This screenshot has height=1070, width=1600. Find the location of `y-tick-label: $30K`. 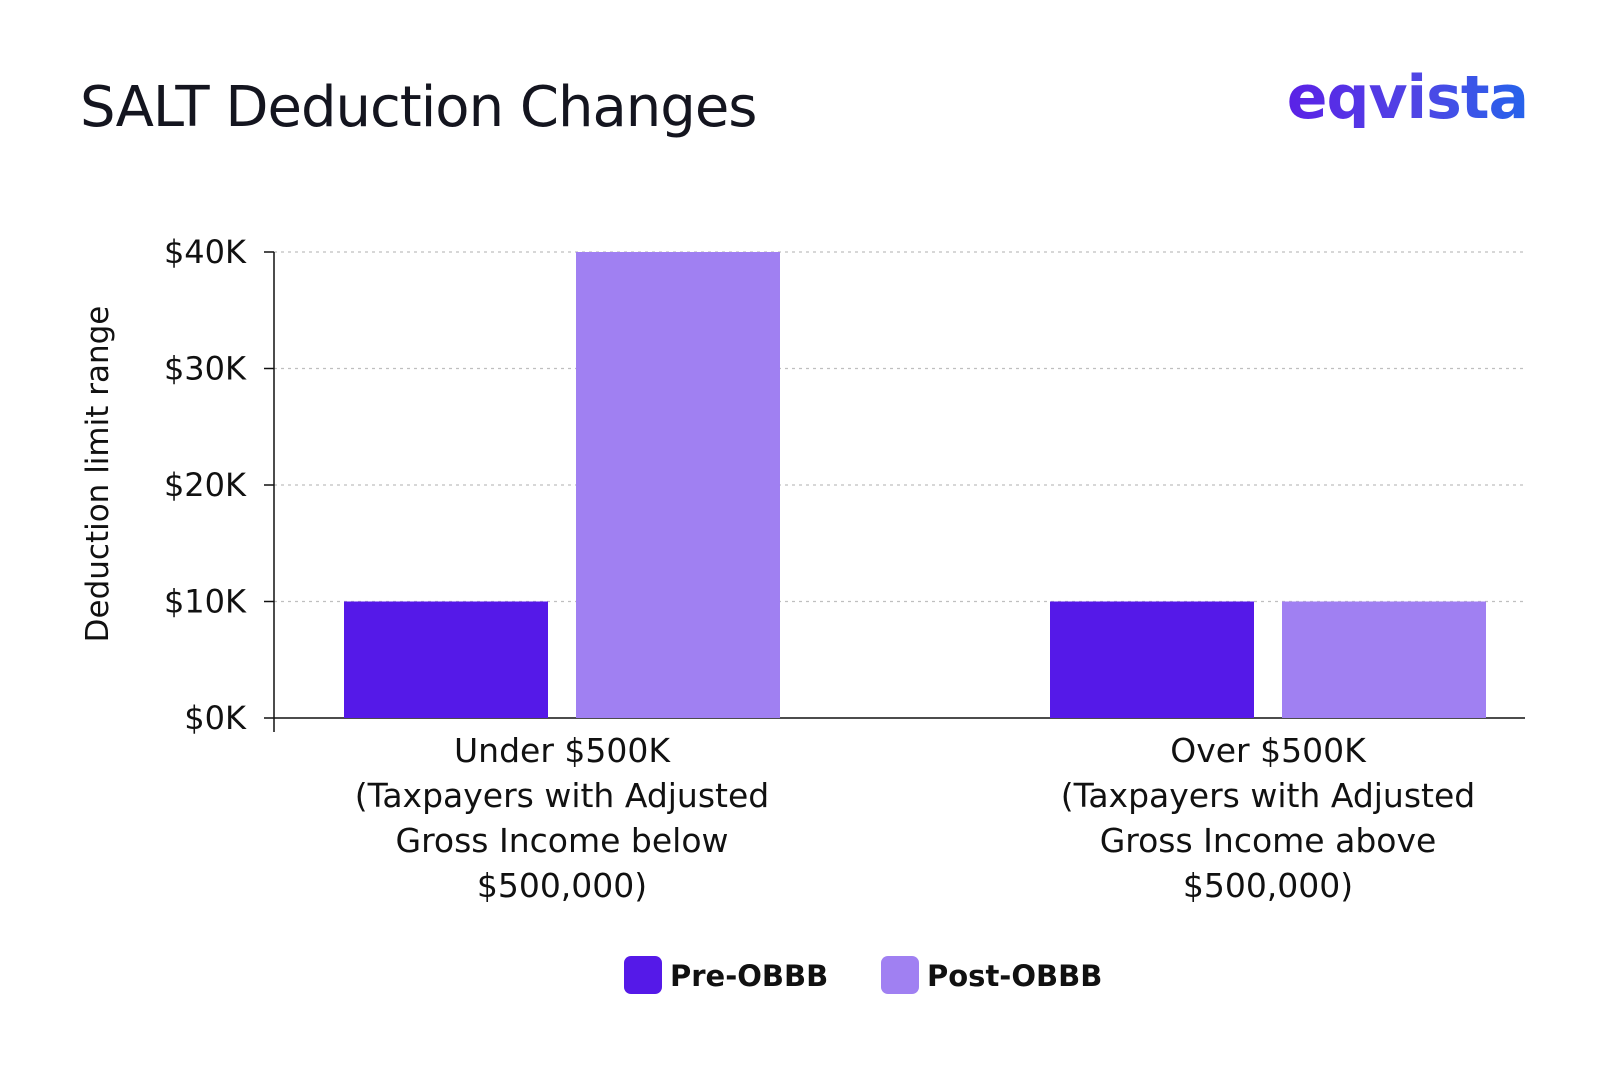

y-tick-label: $30K is located at coordinates (205, 369).